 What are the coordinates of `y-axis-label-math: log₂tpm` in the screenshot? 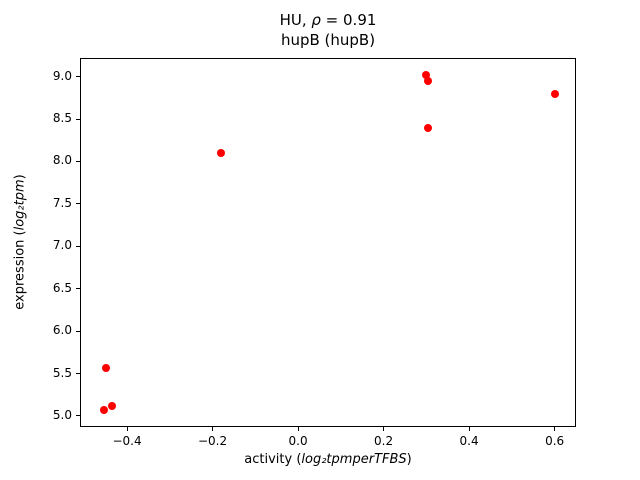 It's located at (20, 205).